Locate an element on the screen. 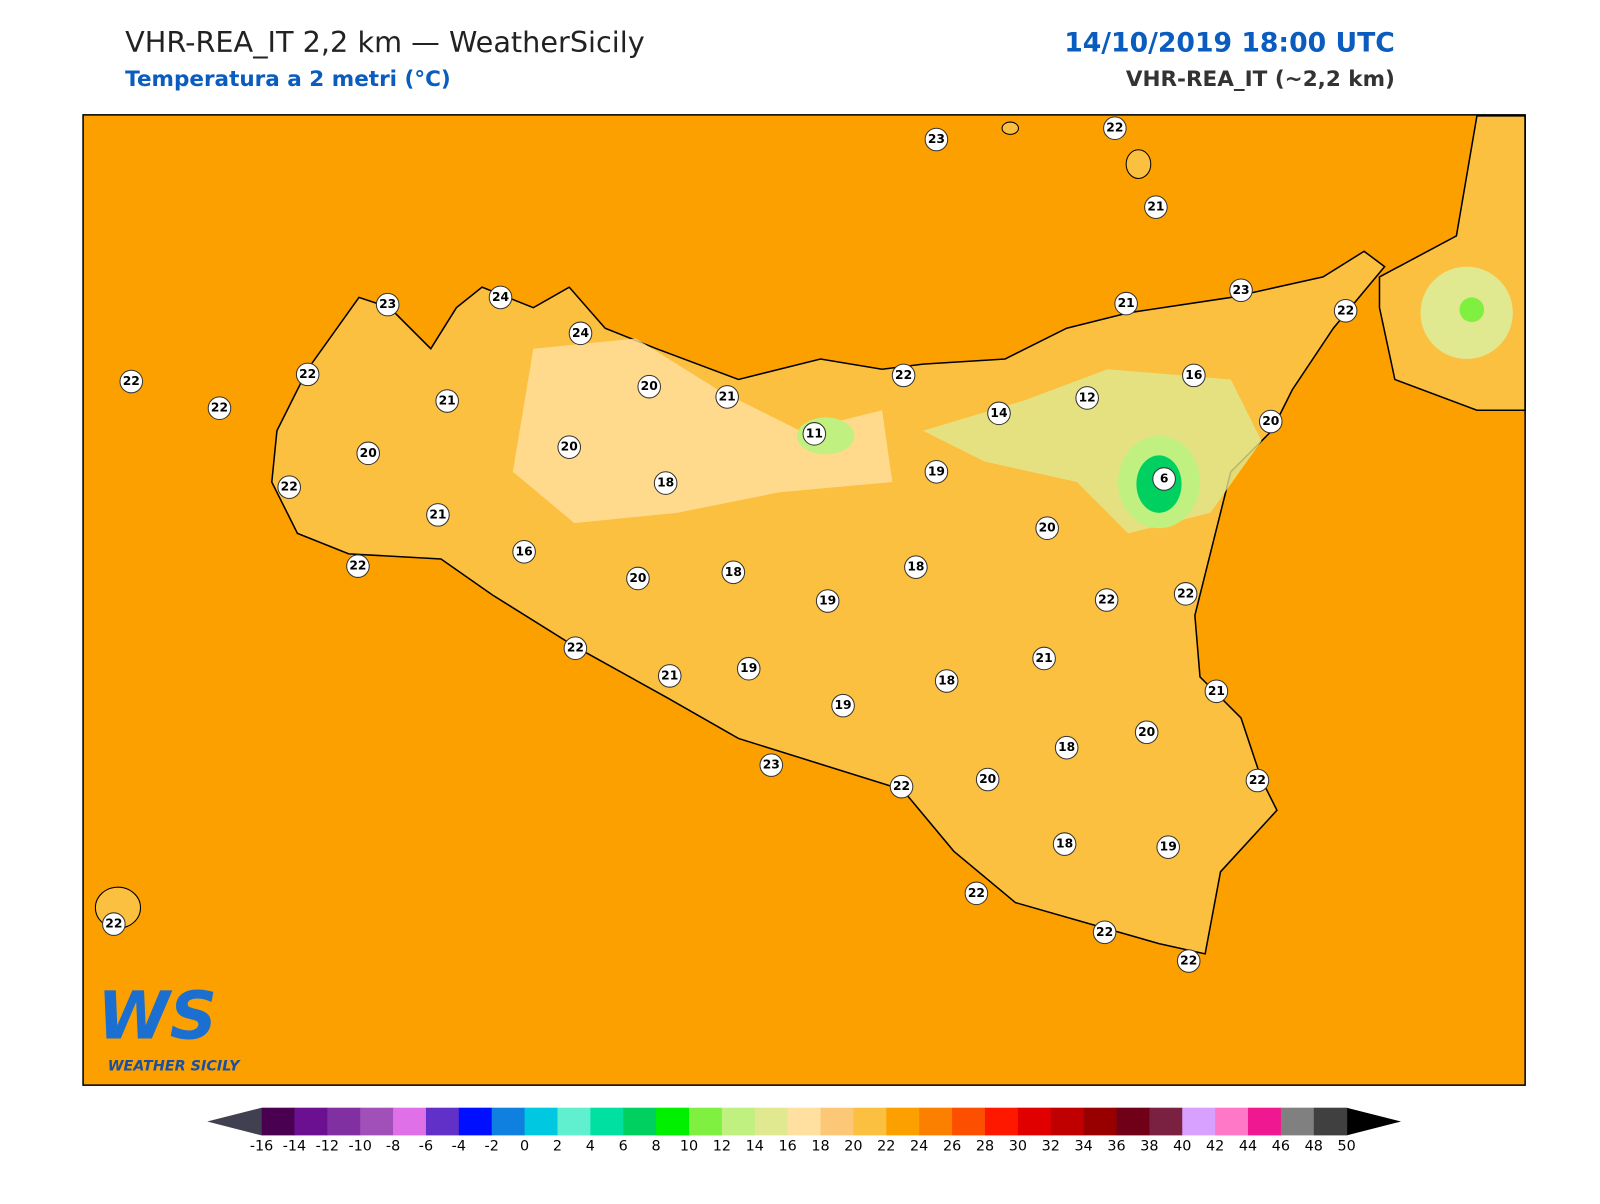 This screenshot has width=1600, height=1204. station-value: 6 is located at coordinates (1164, 478).